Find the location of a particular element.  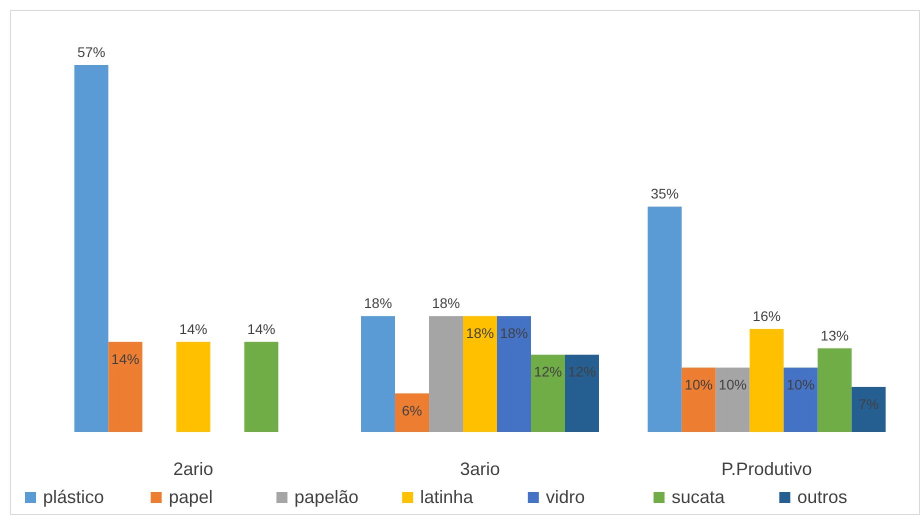

data-label: 35% is located at coordinates (664, 194).